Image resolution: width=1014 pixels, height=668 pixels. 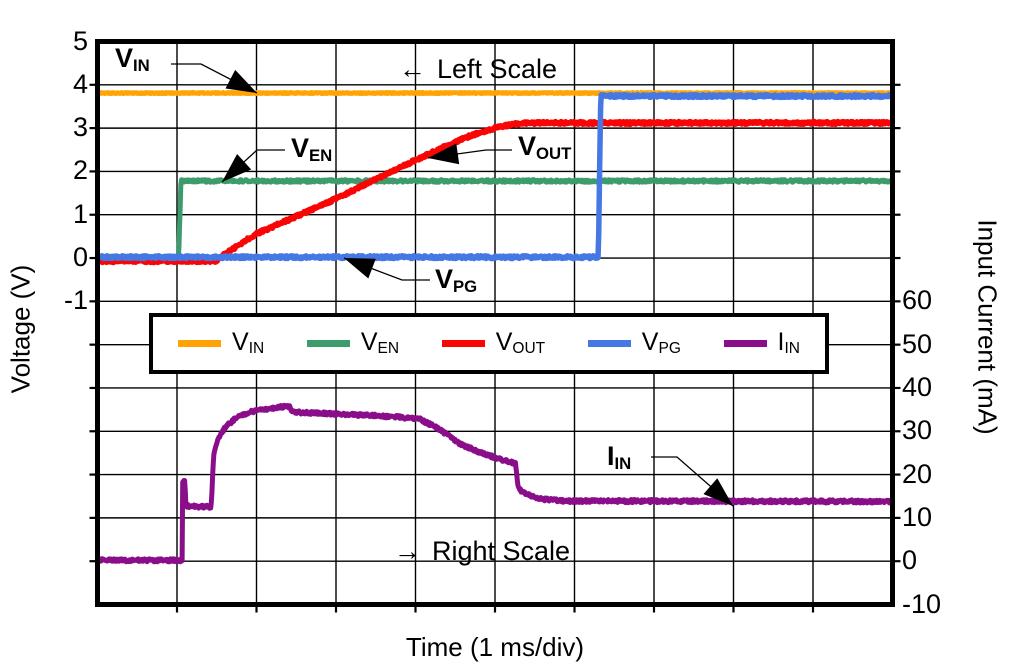 I want to click on vout-legend-swatch, so click(x=463, y=343).